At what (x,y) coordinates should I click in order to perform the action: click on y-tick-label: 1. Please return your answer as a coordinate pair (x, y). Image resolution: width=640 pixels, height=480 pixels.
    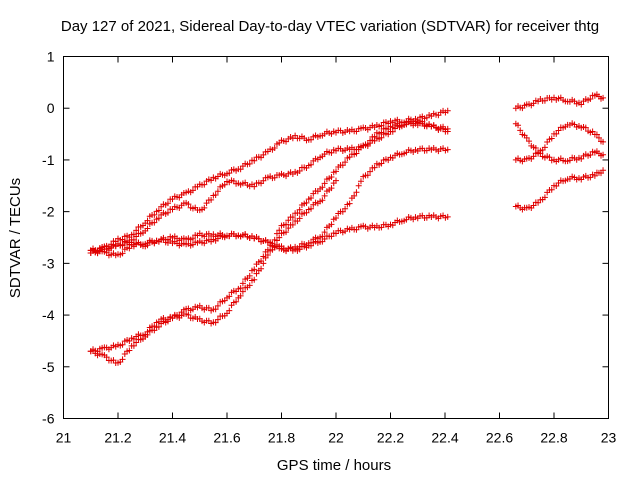
    Looking at the image, I should click on (51, 57).